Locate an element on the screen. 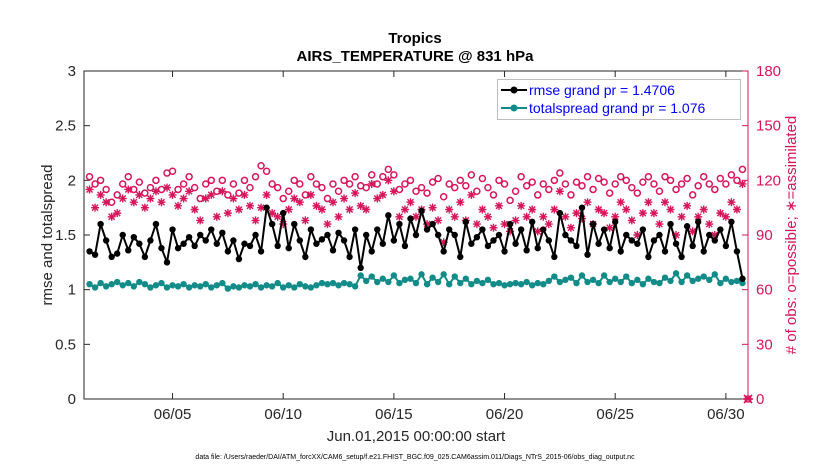  legend-totalspread-marker is located at coordinates (514, 108).